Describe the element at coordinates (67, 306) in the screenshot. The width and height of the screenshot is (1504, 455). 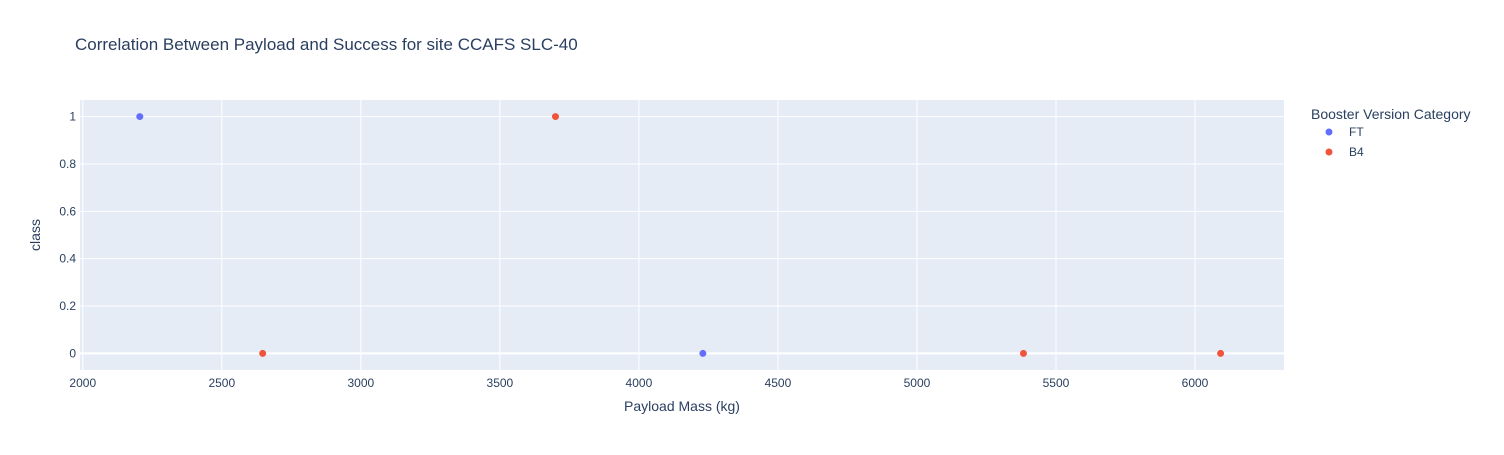
I see `y-tick-label: 0.2` at that location.